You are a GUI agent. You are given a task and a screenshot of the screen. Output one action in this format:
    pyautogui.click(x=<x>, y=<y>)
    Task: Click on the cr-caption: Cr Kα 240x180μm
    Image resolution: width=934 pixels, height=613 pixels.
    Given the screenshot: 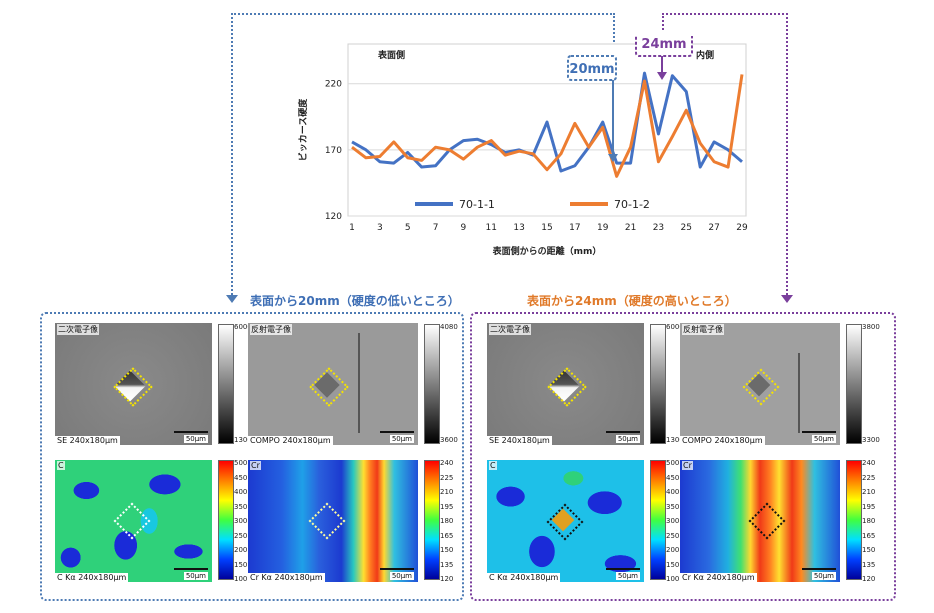 What is the action you would take?
    pyautogui.click(x=718, y=577)
    